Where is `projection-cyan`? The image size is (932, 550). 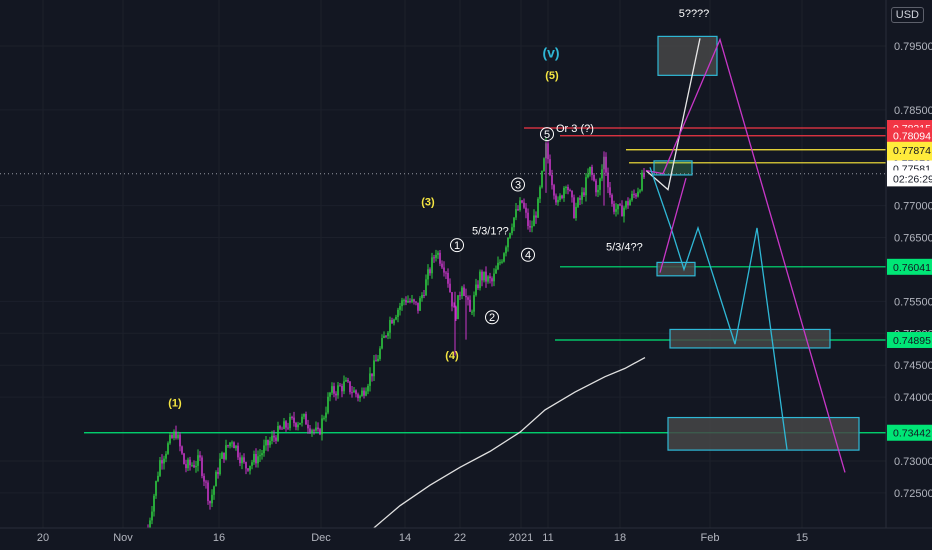
projection-cyan is located at coordinates (718, 308).